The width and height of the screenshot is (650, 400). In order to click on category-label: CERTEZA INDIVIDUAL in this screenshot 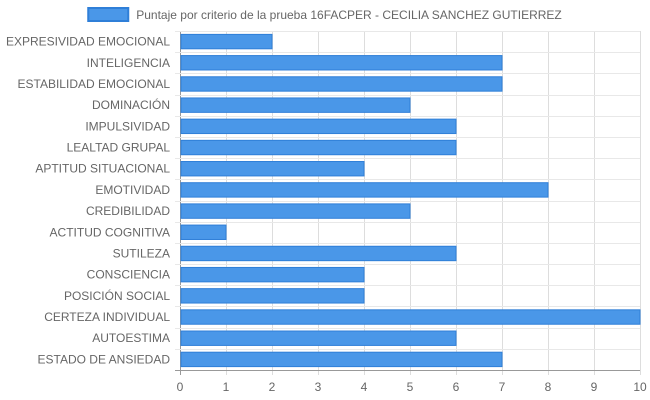, I will do `click(107, 317)`.